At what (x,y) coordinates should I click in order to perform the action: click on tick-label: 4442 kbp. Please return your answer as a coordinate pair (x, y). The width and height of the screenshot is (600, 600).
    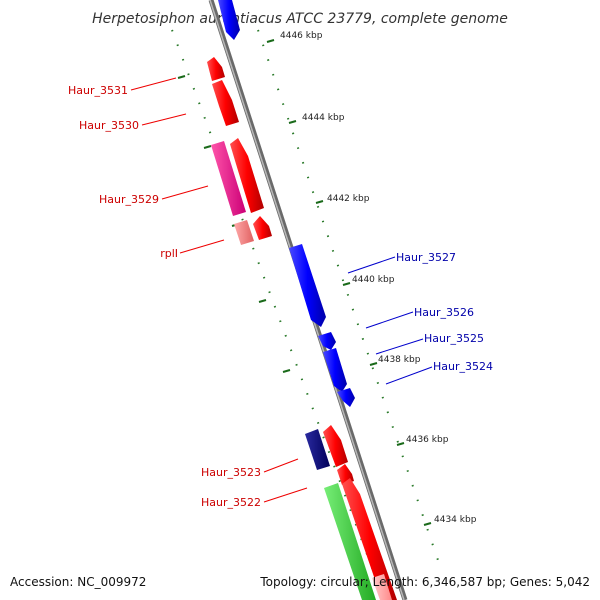
    Looking at the image, I should click on (348, 199).